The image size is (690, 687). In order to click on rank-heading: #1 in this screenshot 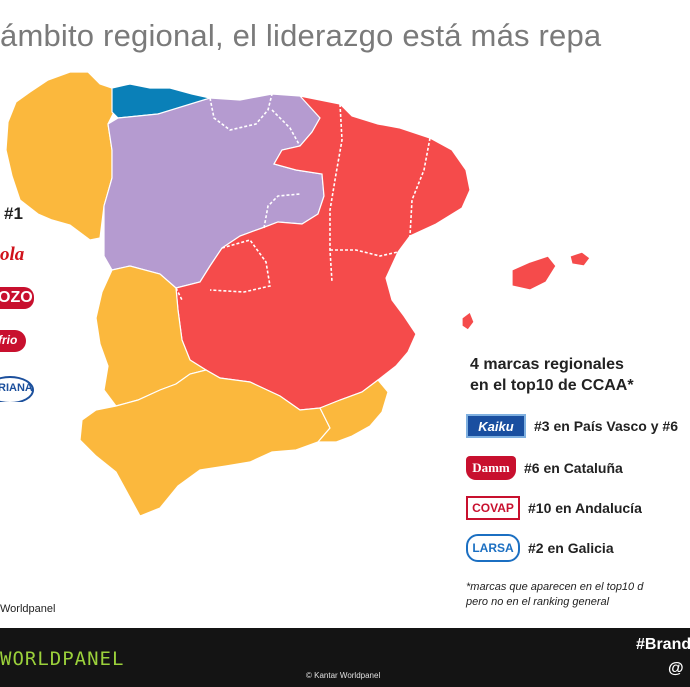, I will do `click(13, 213)`.